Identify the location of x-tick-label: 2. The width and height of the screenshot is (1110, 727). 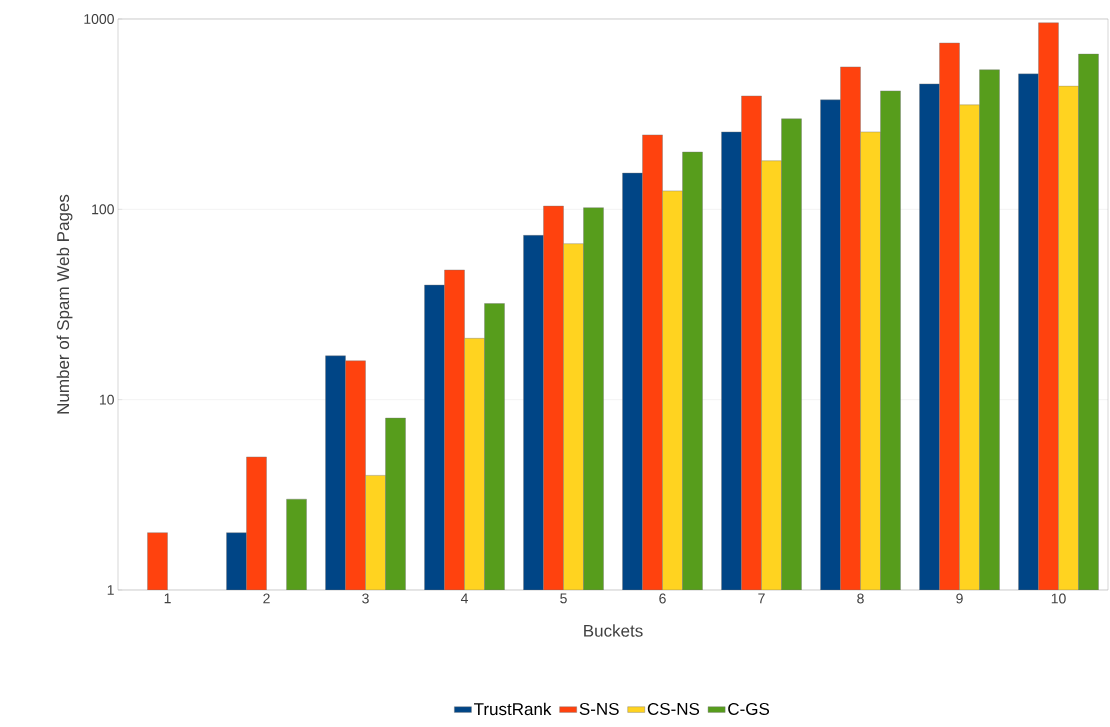
(266, 598).